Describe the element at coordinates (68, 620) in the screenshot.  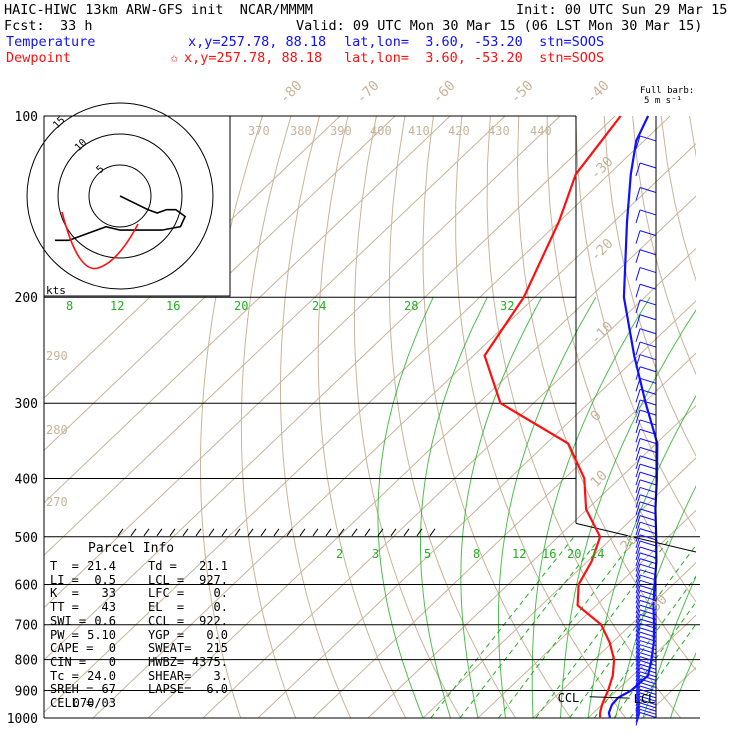
I see `parcel-cell: SWI =` at that location.